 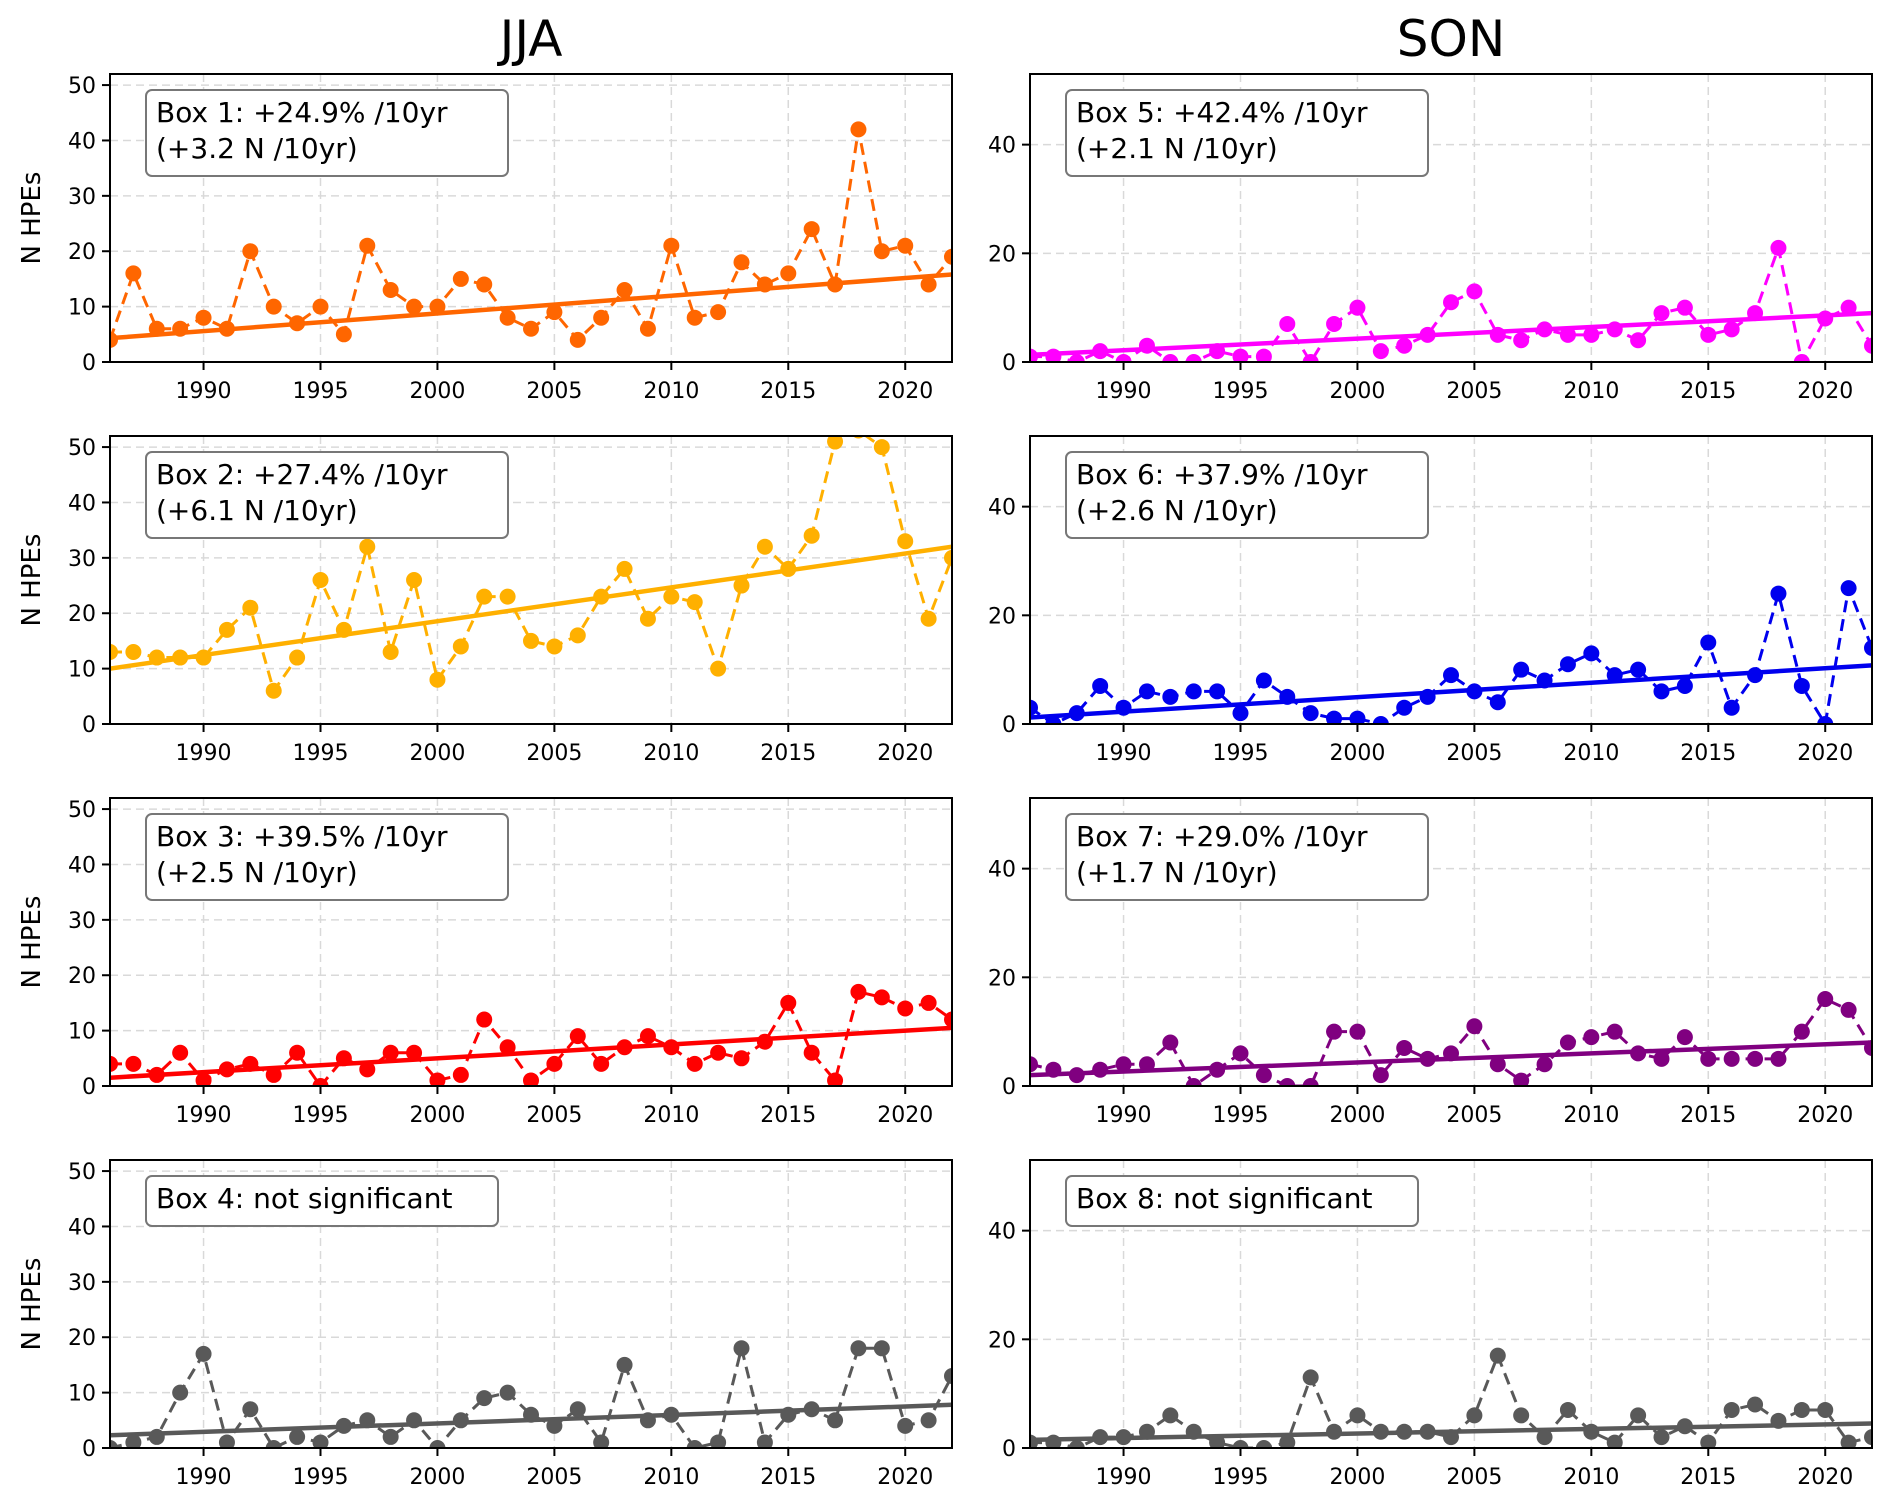 I want to click on annotation-text: (+6.1 N /10yr), so click(x=257, y=510).